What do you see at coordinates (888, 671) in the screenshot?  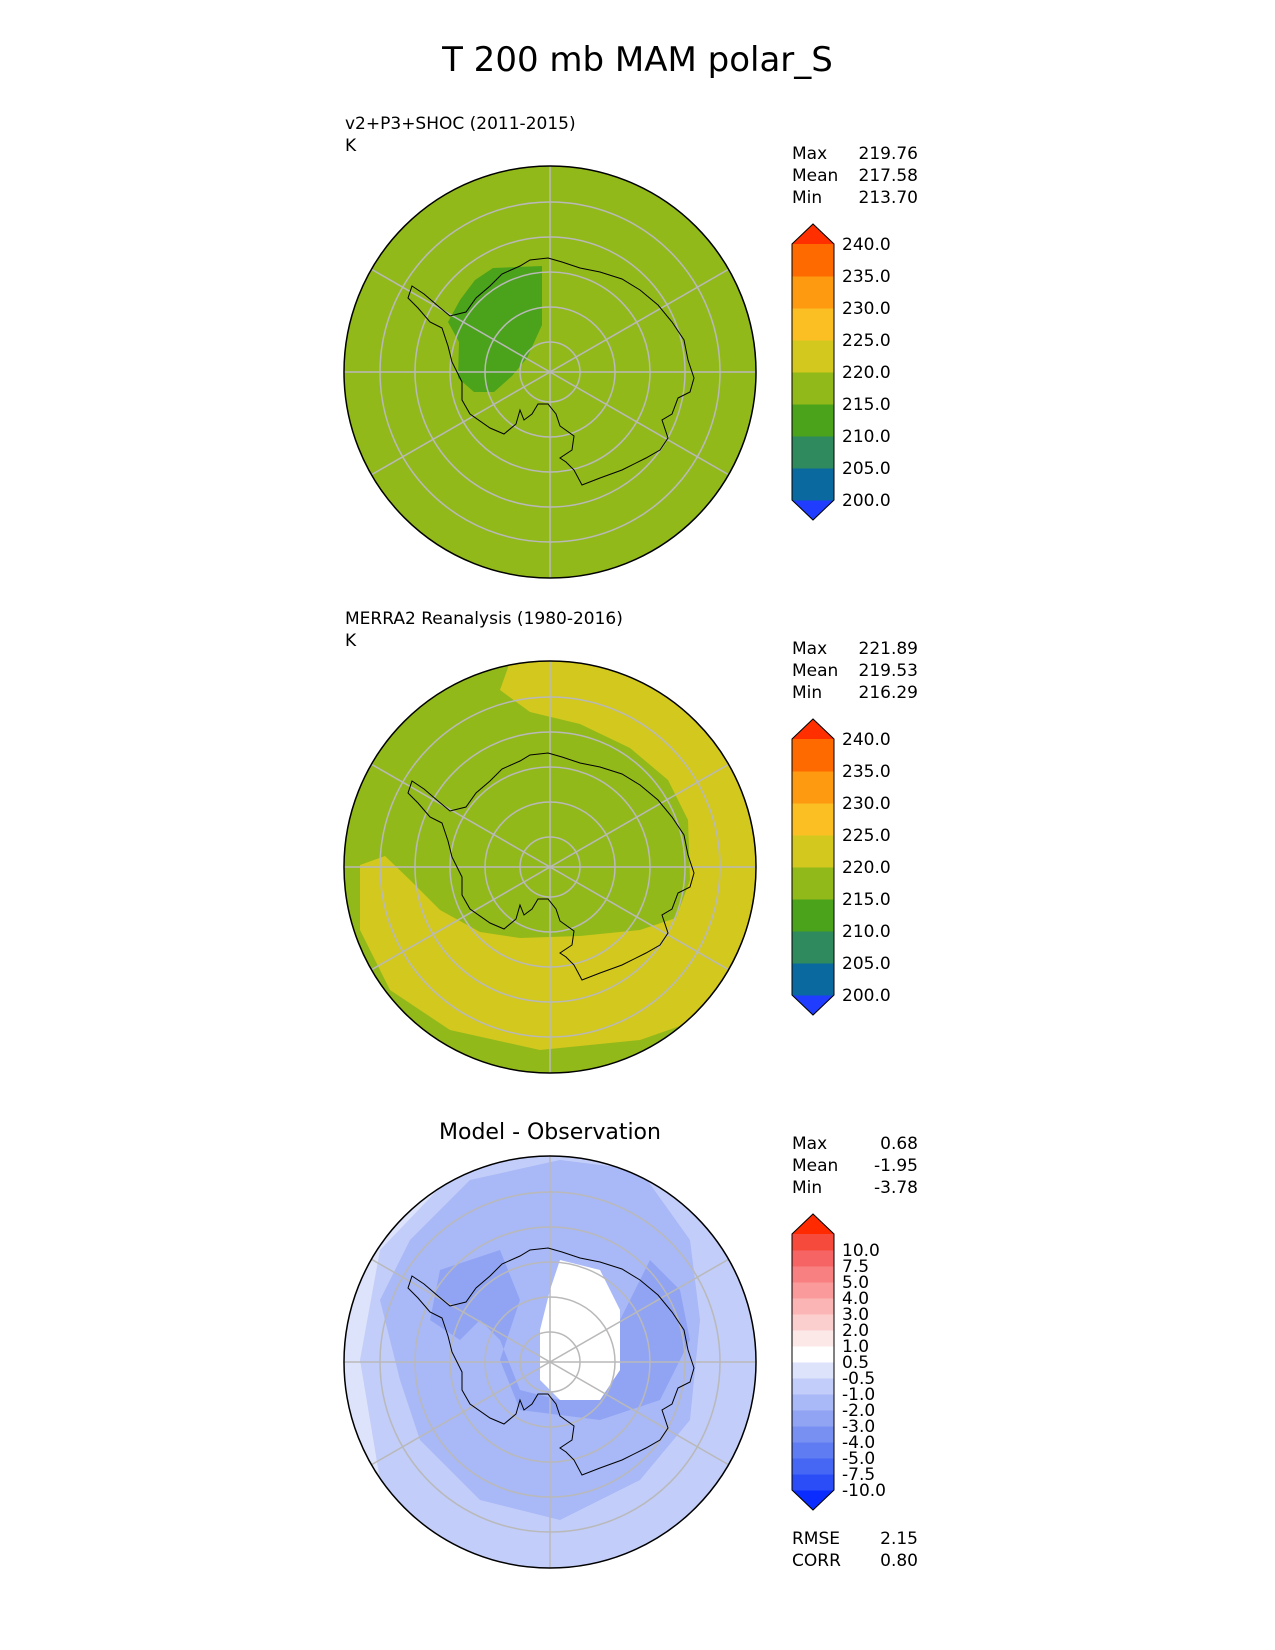 I see `stat-mean: 219.53` at bounding box center [888, 671].